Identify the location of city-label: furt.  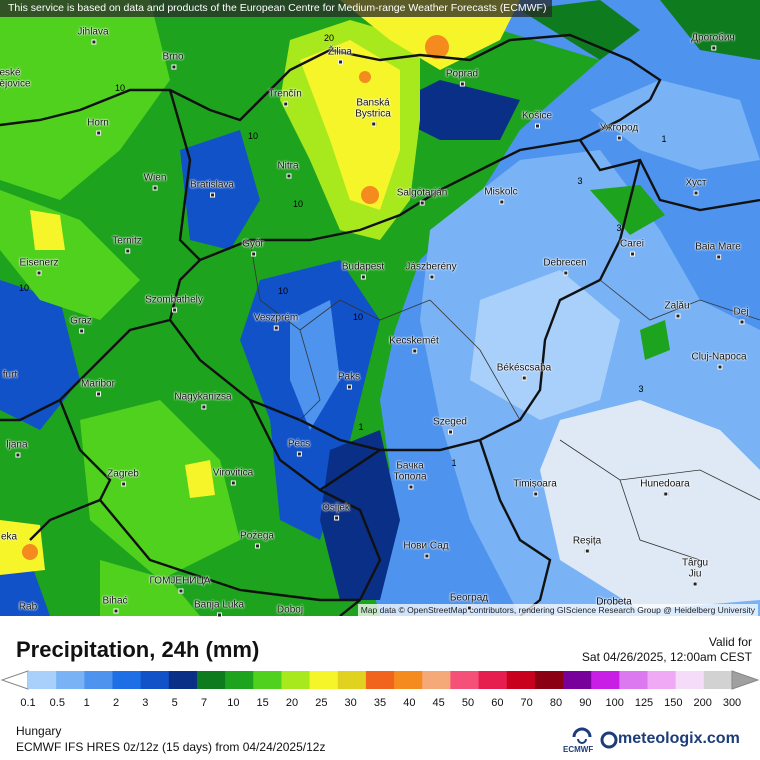
(10, 375).